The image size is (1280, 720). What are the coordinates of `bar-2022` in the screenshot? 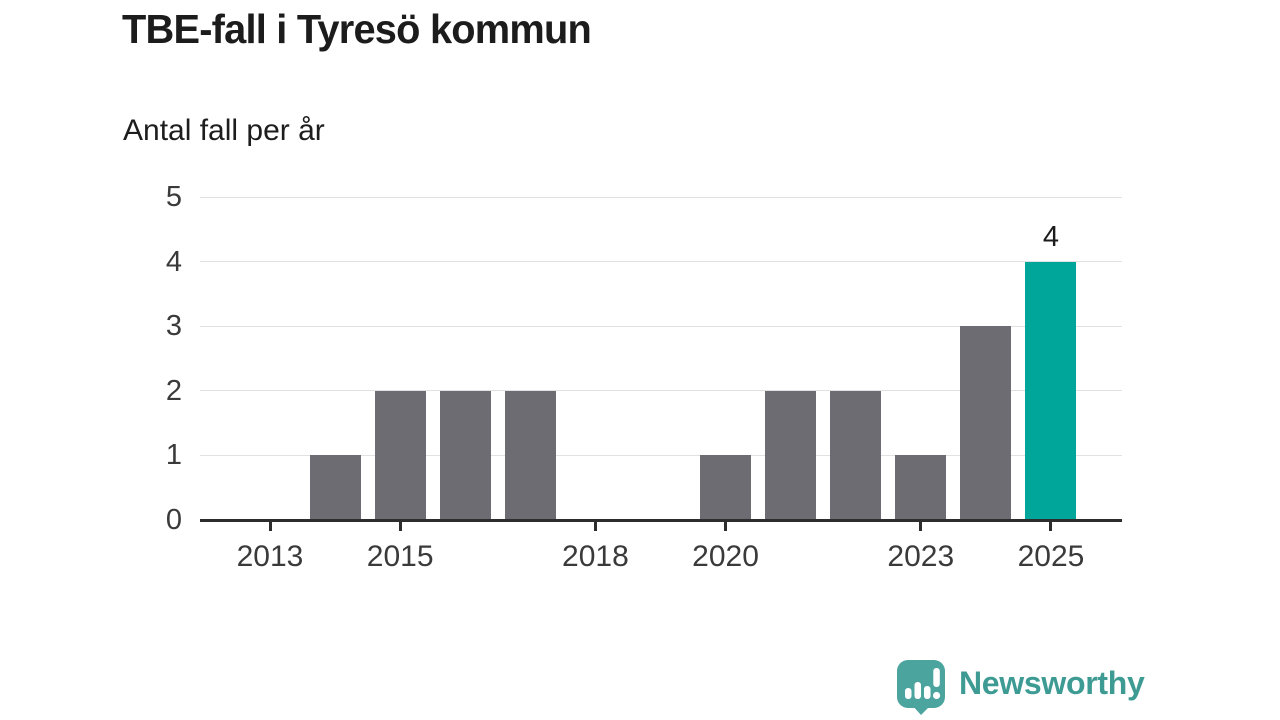 It's located at (856, 455).